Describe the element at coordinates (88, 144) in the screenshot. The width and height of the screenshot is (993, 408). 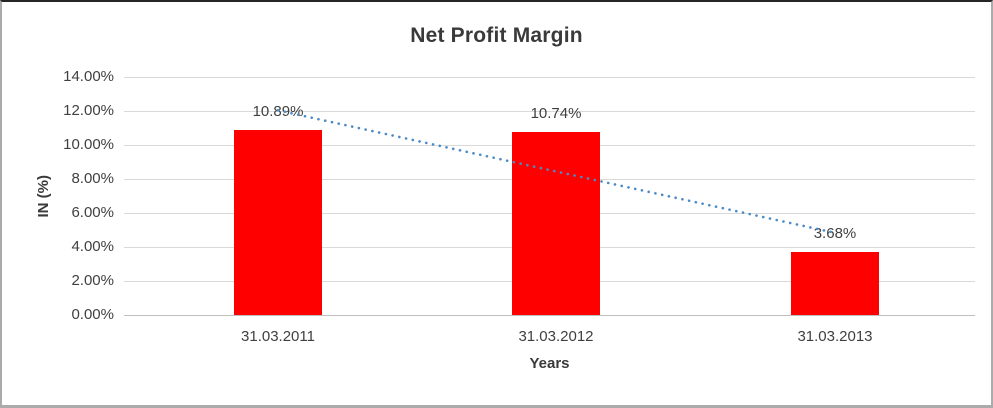
I see `y-tick-label: 10.00%` at that location.